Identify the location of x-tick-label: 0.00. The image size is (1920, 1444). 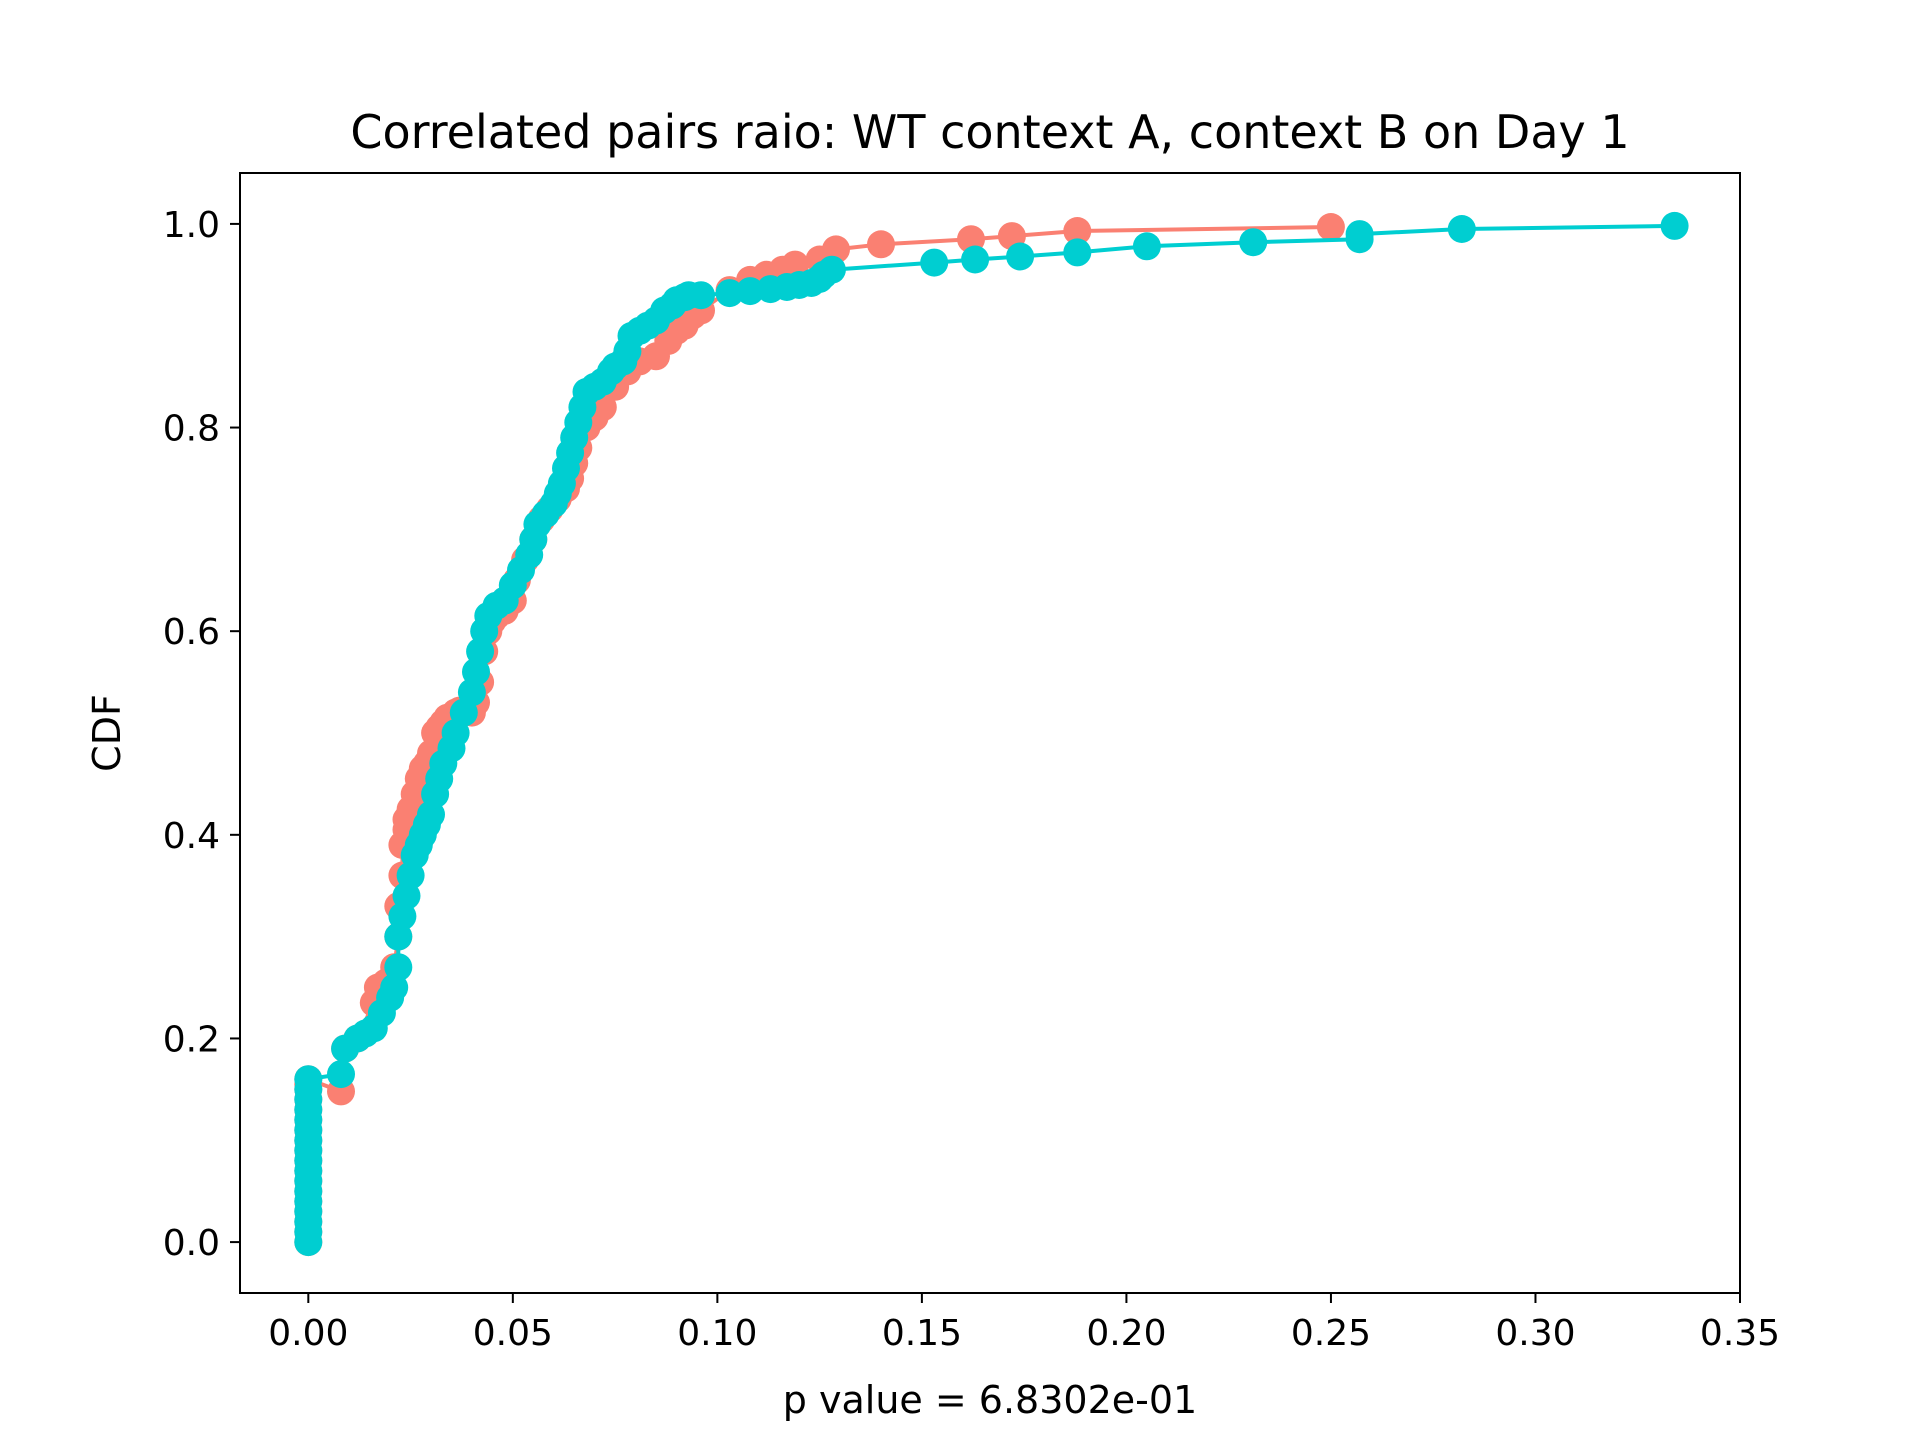
(308, 1333).